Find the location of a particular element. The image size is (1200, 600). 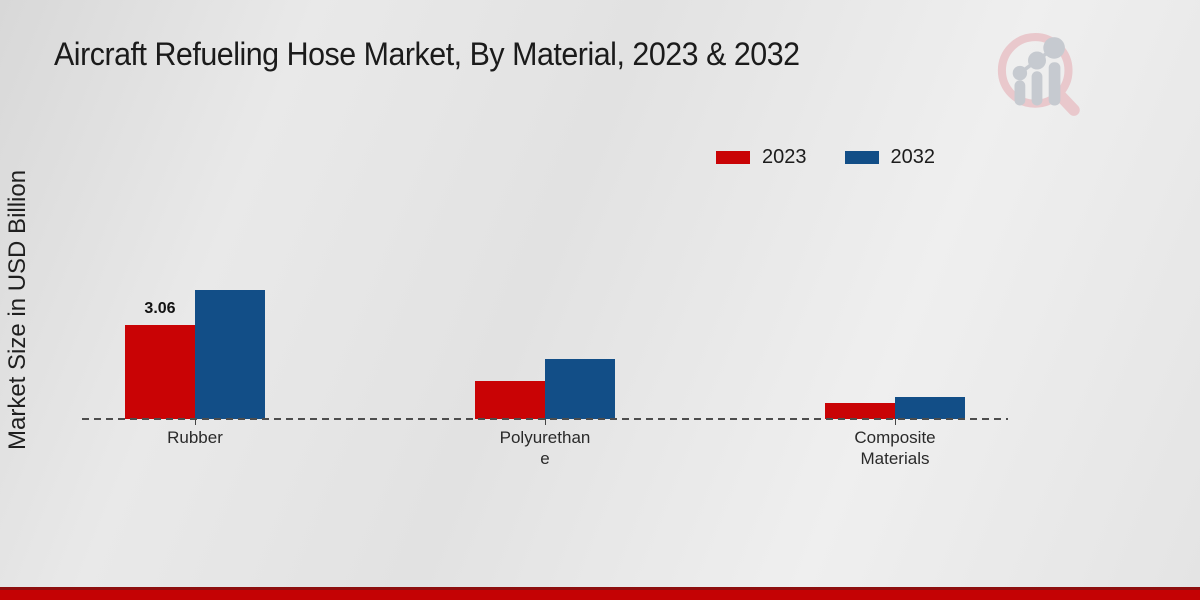

footer-stripe is located at coordinates (600, 593).